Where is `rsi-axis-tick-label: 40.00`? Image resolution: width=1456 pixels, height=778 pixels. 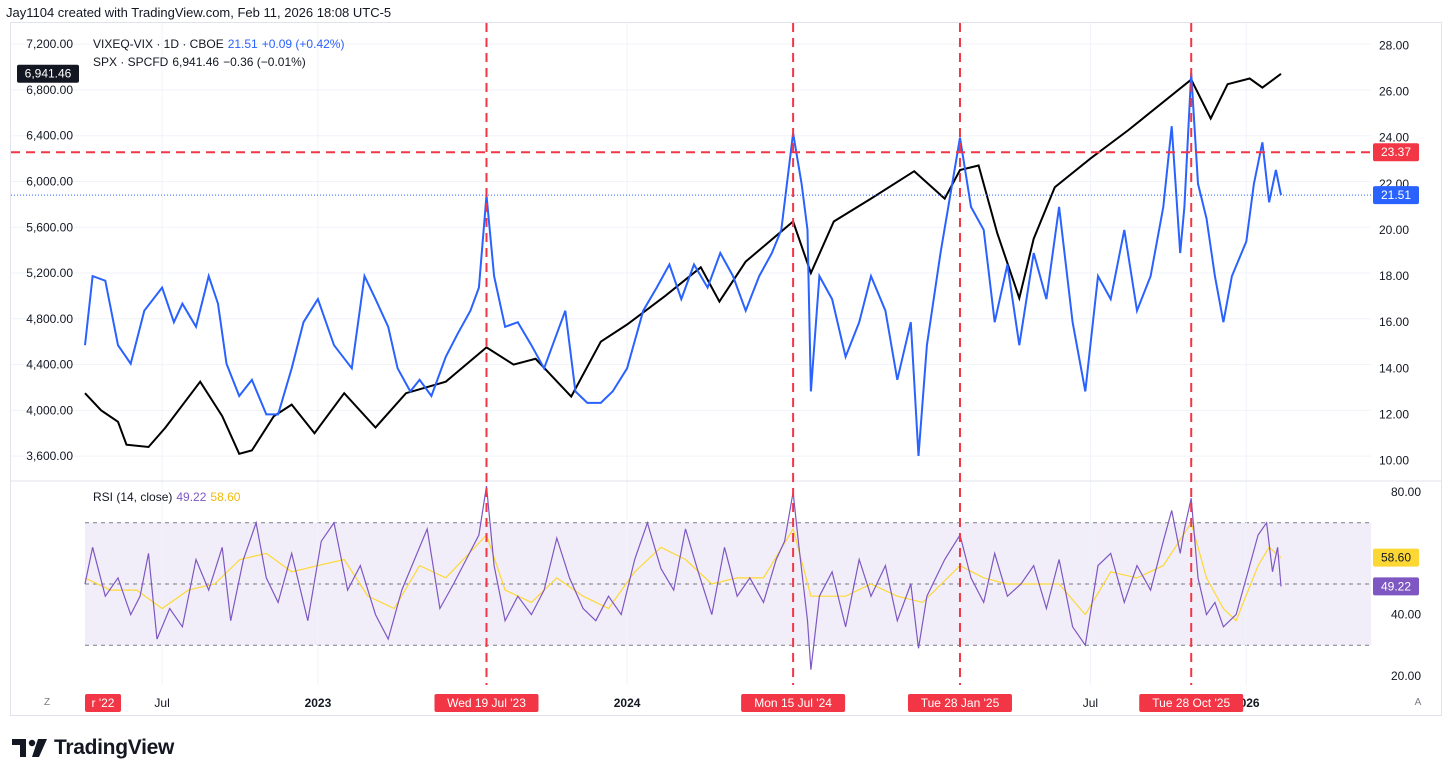
rsi-axis-tick-label: 40.00 is located at coordinates (1406, 615).